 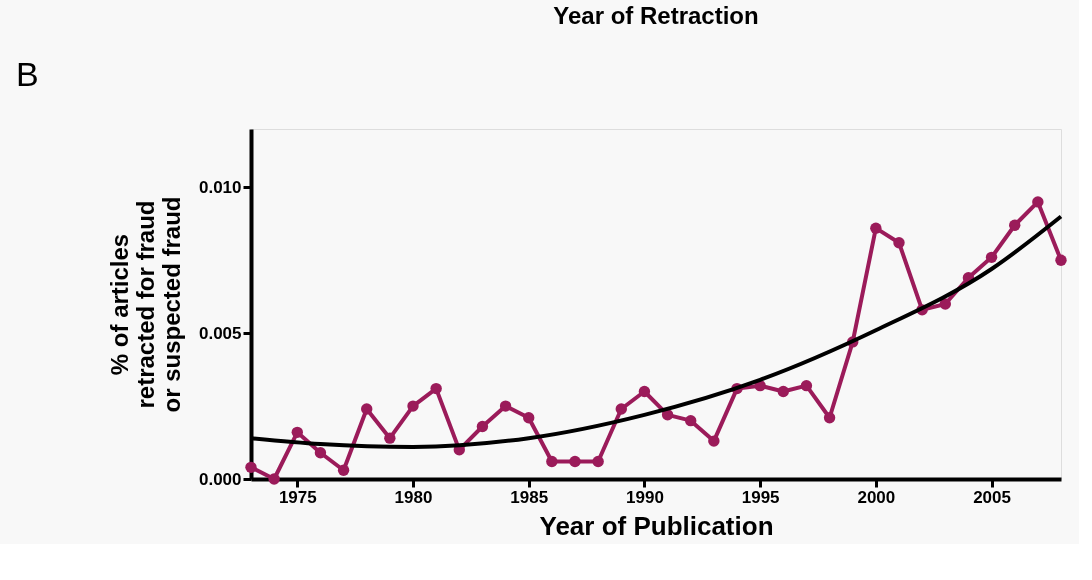 I want to click on chart-title: Year of Retraction, so click(x=656, y=15).